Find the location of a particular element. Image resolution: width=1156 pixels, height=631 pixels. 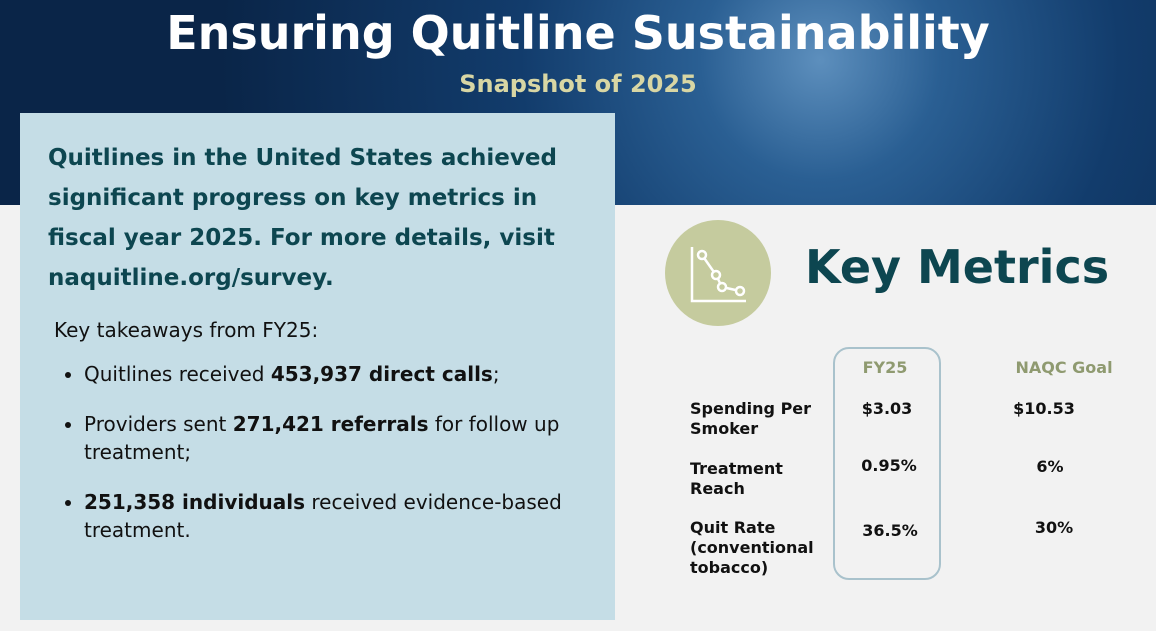

fy25-value: 0.95% is located at coordinates (889, 465).